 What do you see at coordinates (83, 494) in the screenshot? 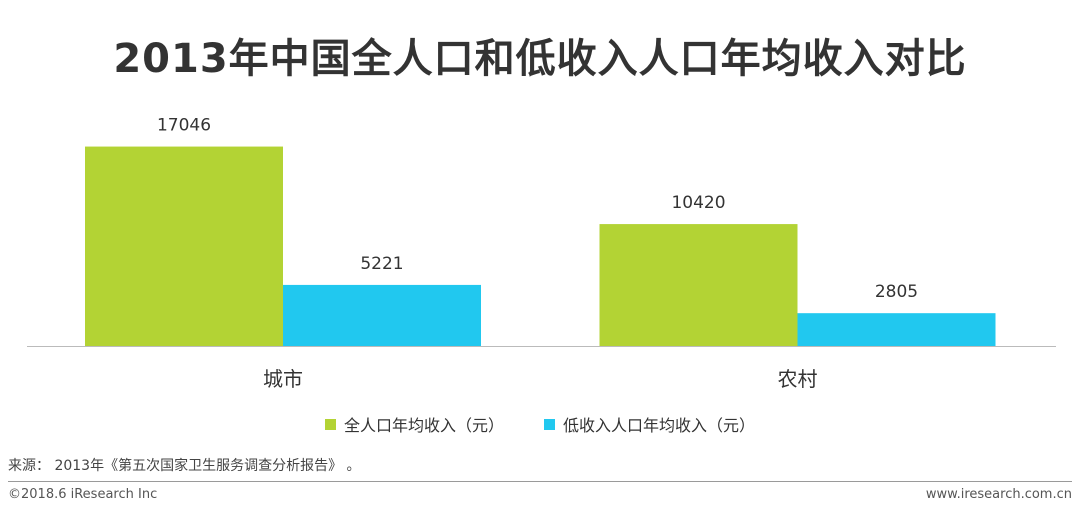
I see `copyright-text: ©2018.6 iResearch Inc` at bounding box center [83, 494].